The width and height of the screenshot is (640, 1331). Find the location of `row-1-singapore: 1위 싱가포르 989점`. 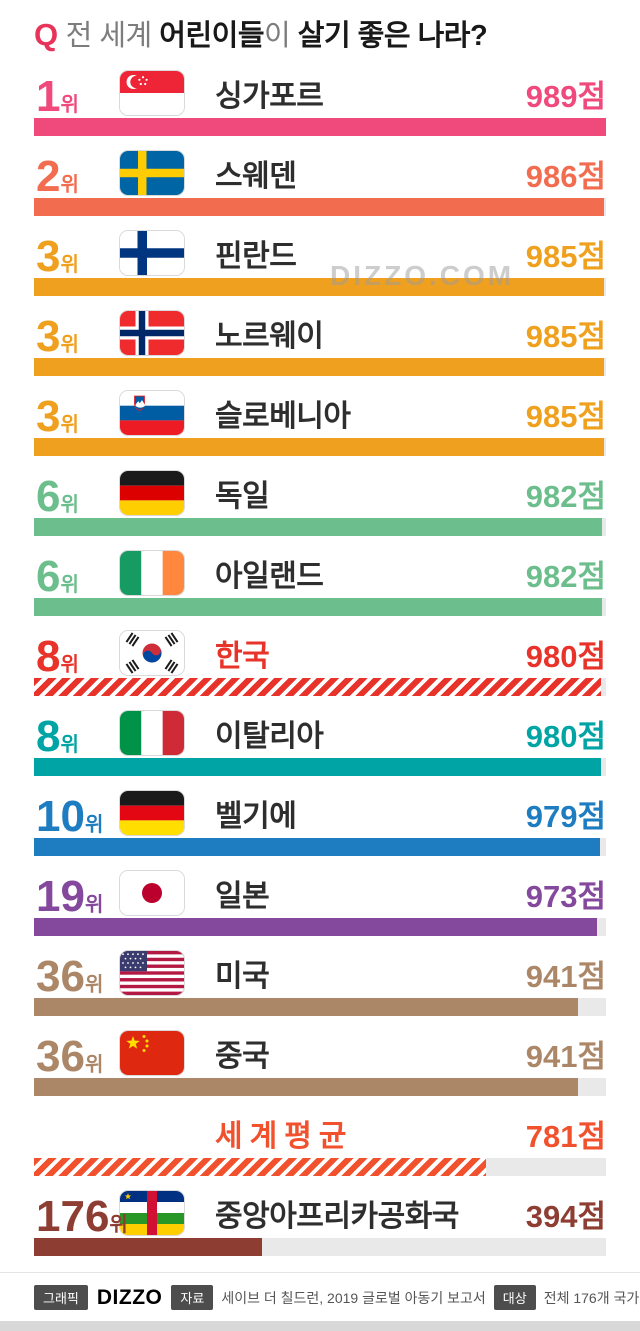

row-1-singapore: 1위 싱가포르 989점 is located at coordinates (320, 102).